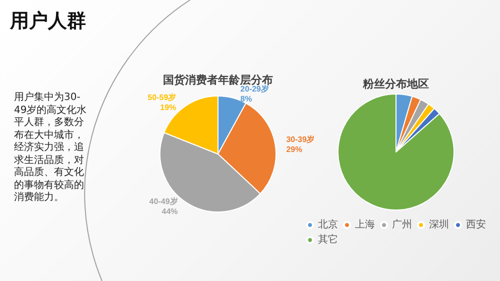  Describe the element at coordinates (168, 107) in the screenshot. I see `data-label: 19%` at that location.